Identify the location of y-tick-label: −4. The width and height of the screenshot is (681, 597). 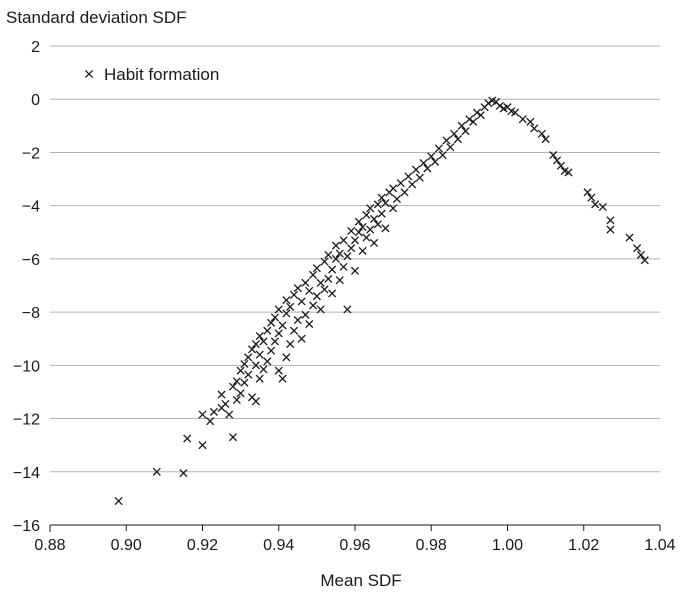
(31, 207).